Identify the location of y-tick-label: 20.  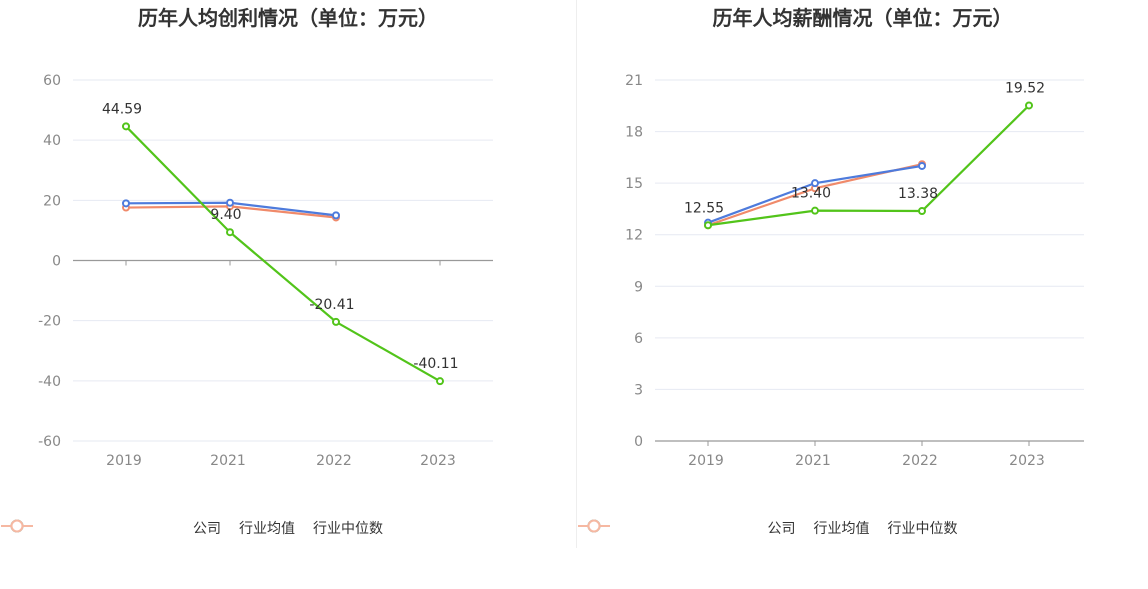
(52, 201).